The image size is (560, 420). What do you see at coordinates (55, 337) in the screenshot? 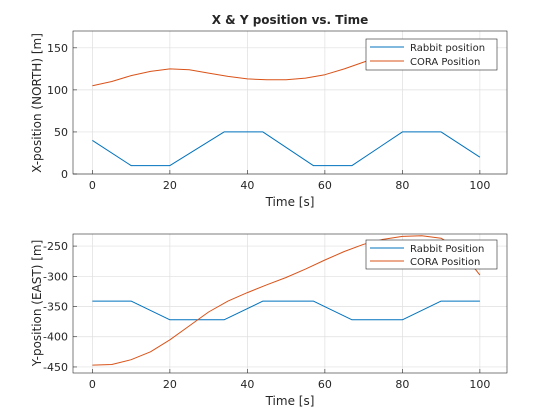
I see `y-position-y-tick-label: -400` at bounding box center [55, 337].